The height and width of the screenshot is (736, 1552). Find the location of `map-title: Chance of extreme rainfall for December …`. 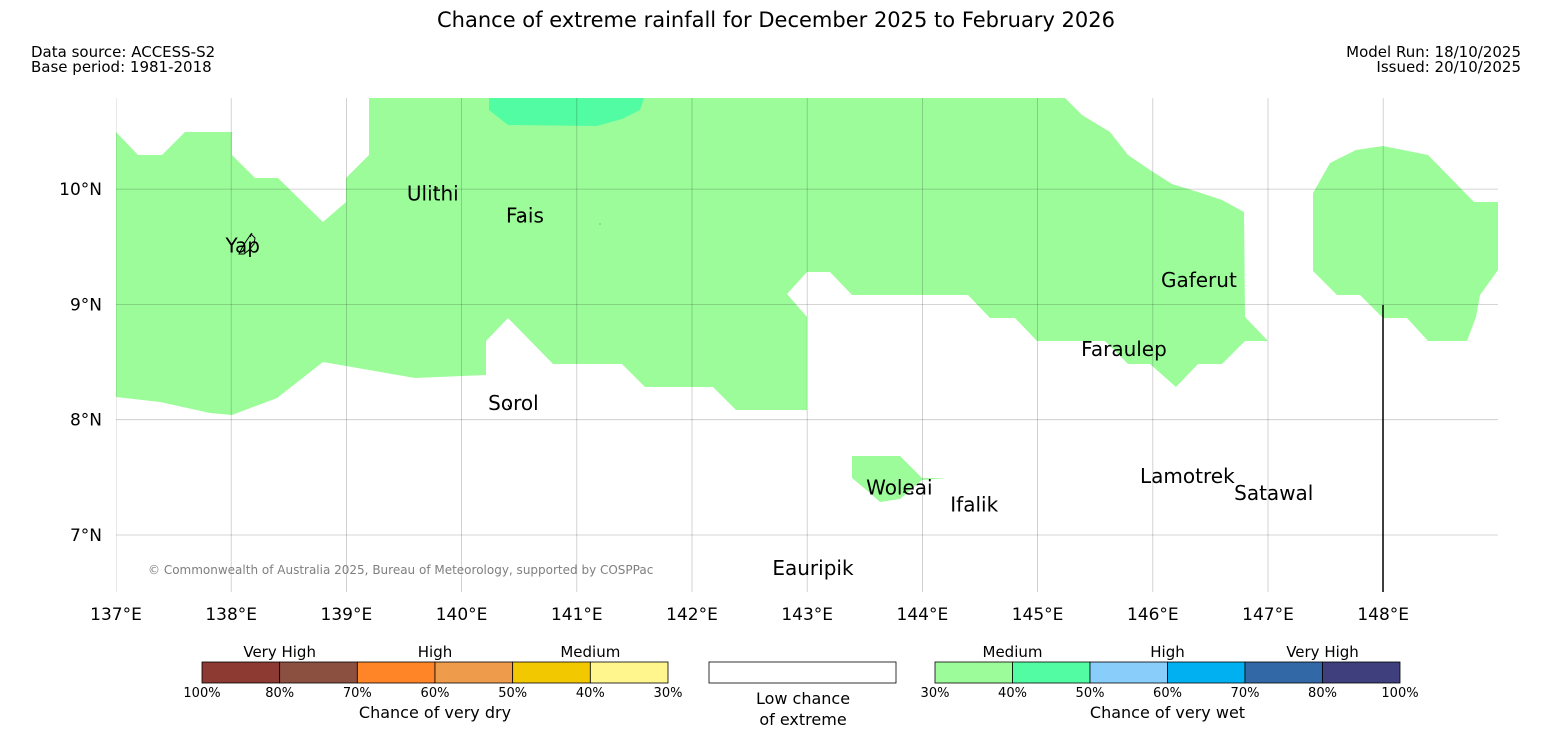

map-title: Chance of extreme rainfall for December … is located at coordinates (776, 20).